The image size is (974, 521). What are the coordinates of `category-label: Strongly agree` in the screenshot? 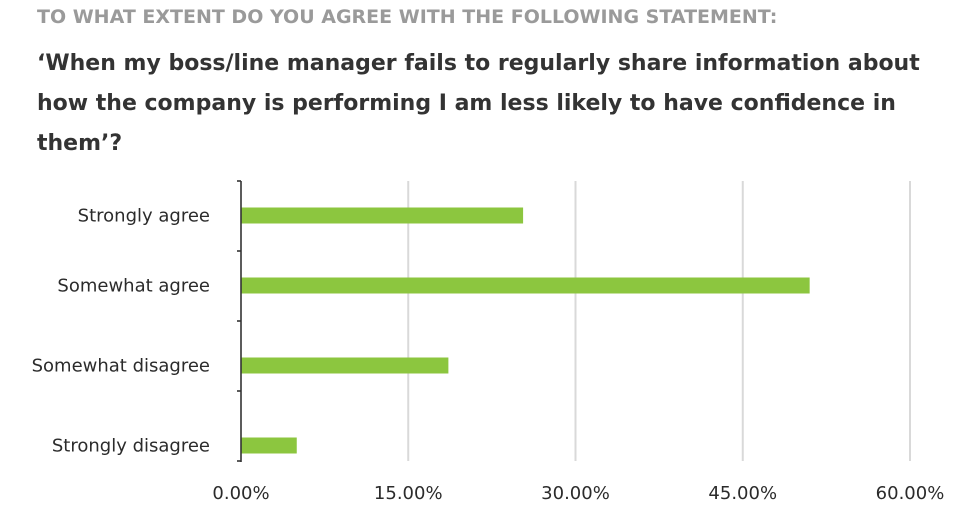 It's located at (144, 216).